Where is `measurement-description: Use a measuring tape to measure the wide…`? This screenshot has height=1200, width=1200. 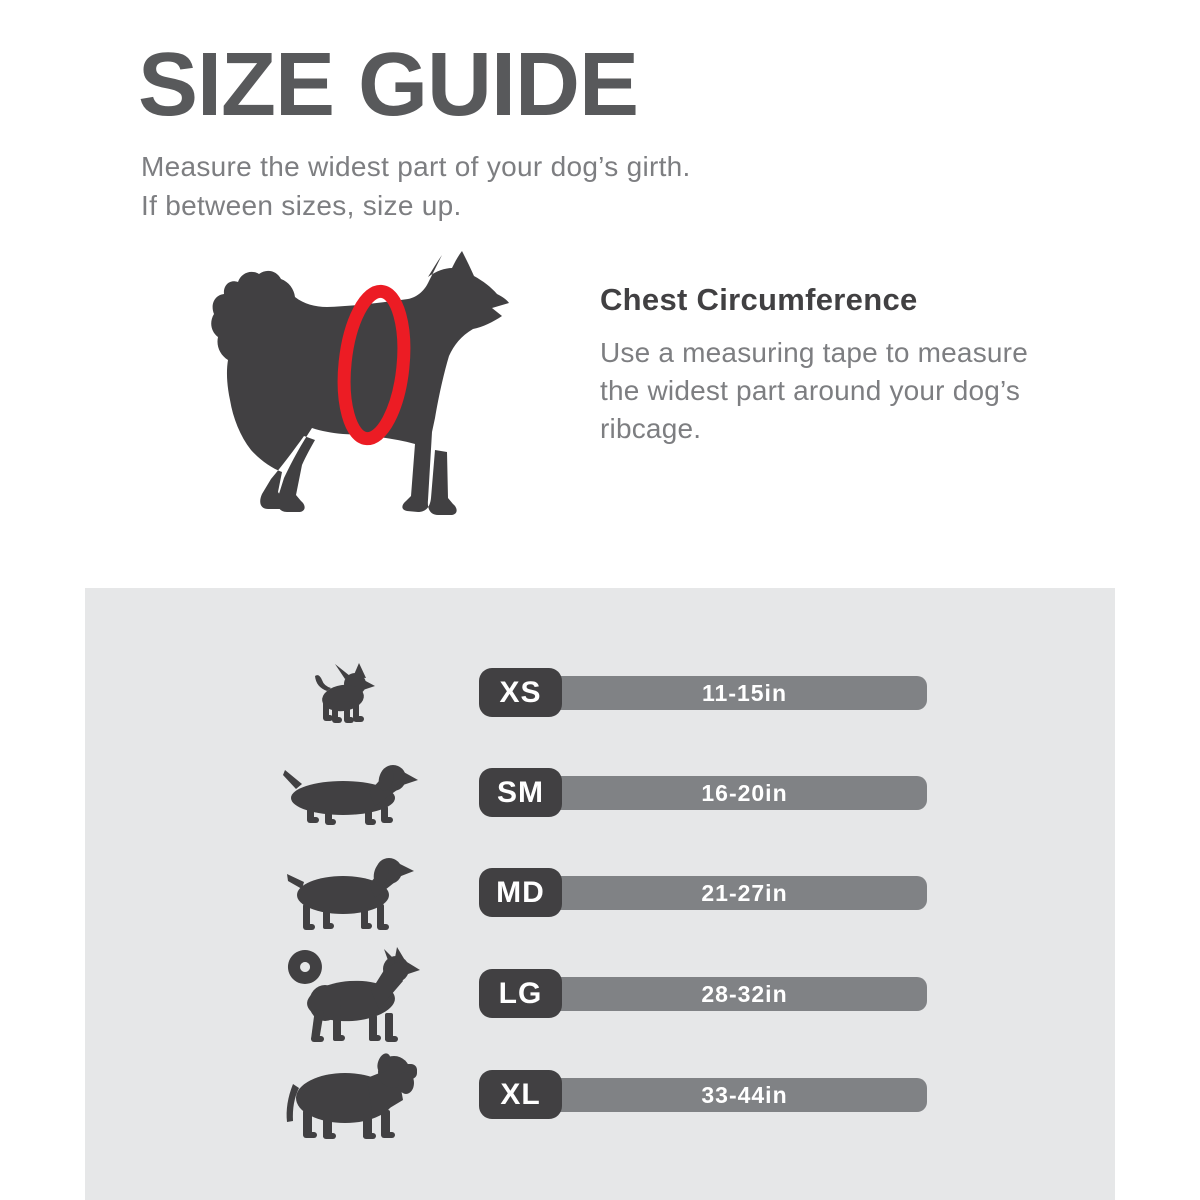
measurement-description: Use a measuring tape to measure the wide… is located at coordinates (814, 390).